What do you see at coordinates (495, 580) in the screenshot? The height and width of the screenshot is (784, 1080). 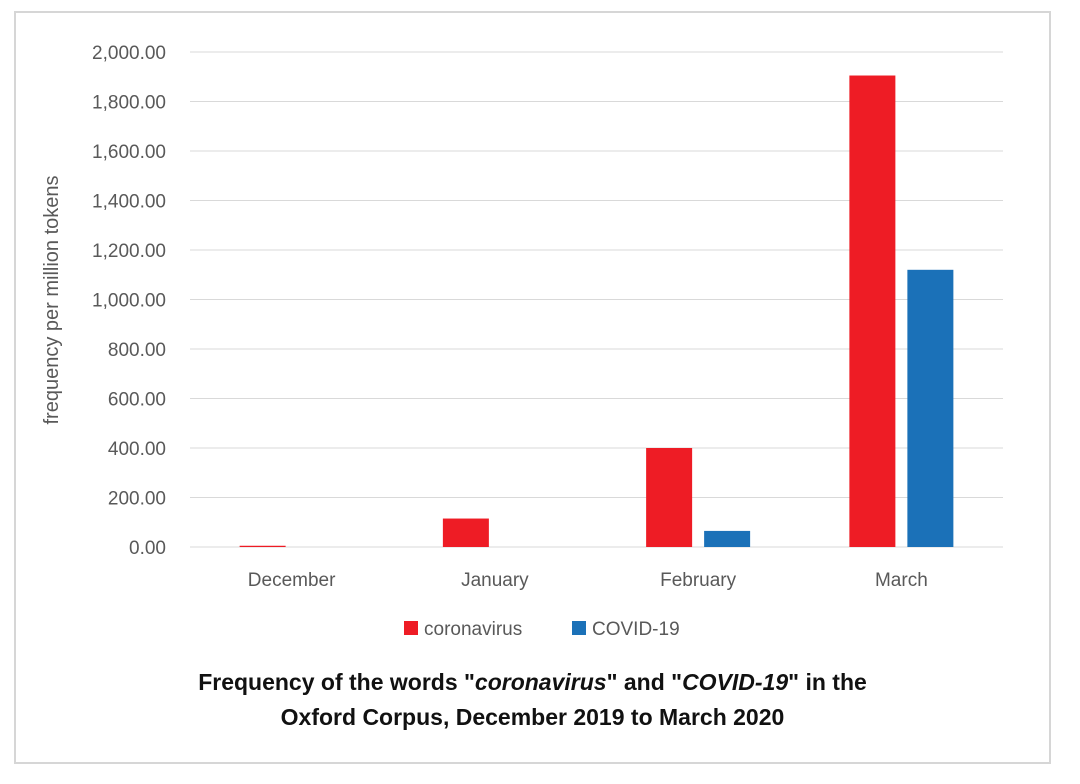 I see `x-tick-label: January` at bounding box center [495, 580].